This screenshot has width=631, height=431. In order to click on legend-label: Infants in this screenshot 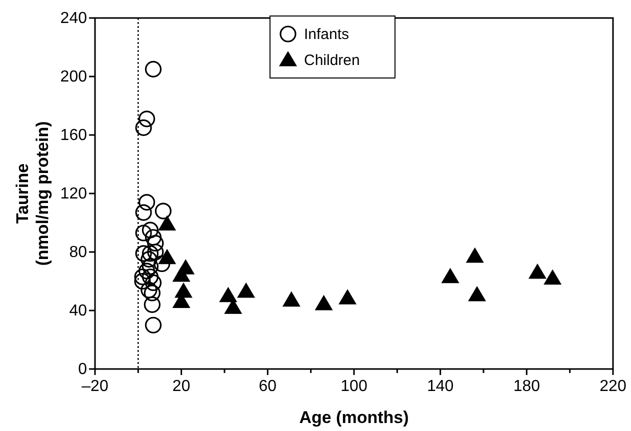, I will do `click(327, 34)`.